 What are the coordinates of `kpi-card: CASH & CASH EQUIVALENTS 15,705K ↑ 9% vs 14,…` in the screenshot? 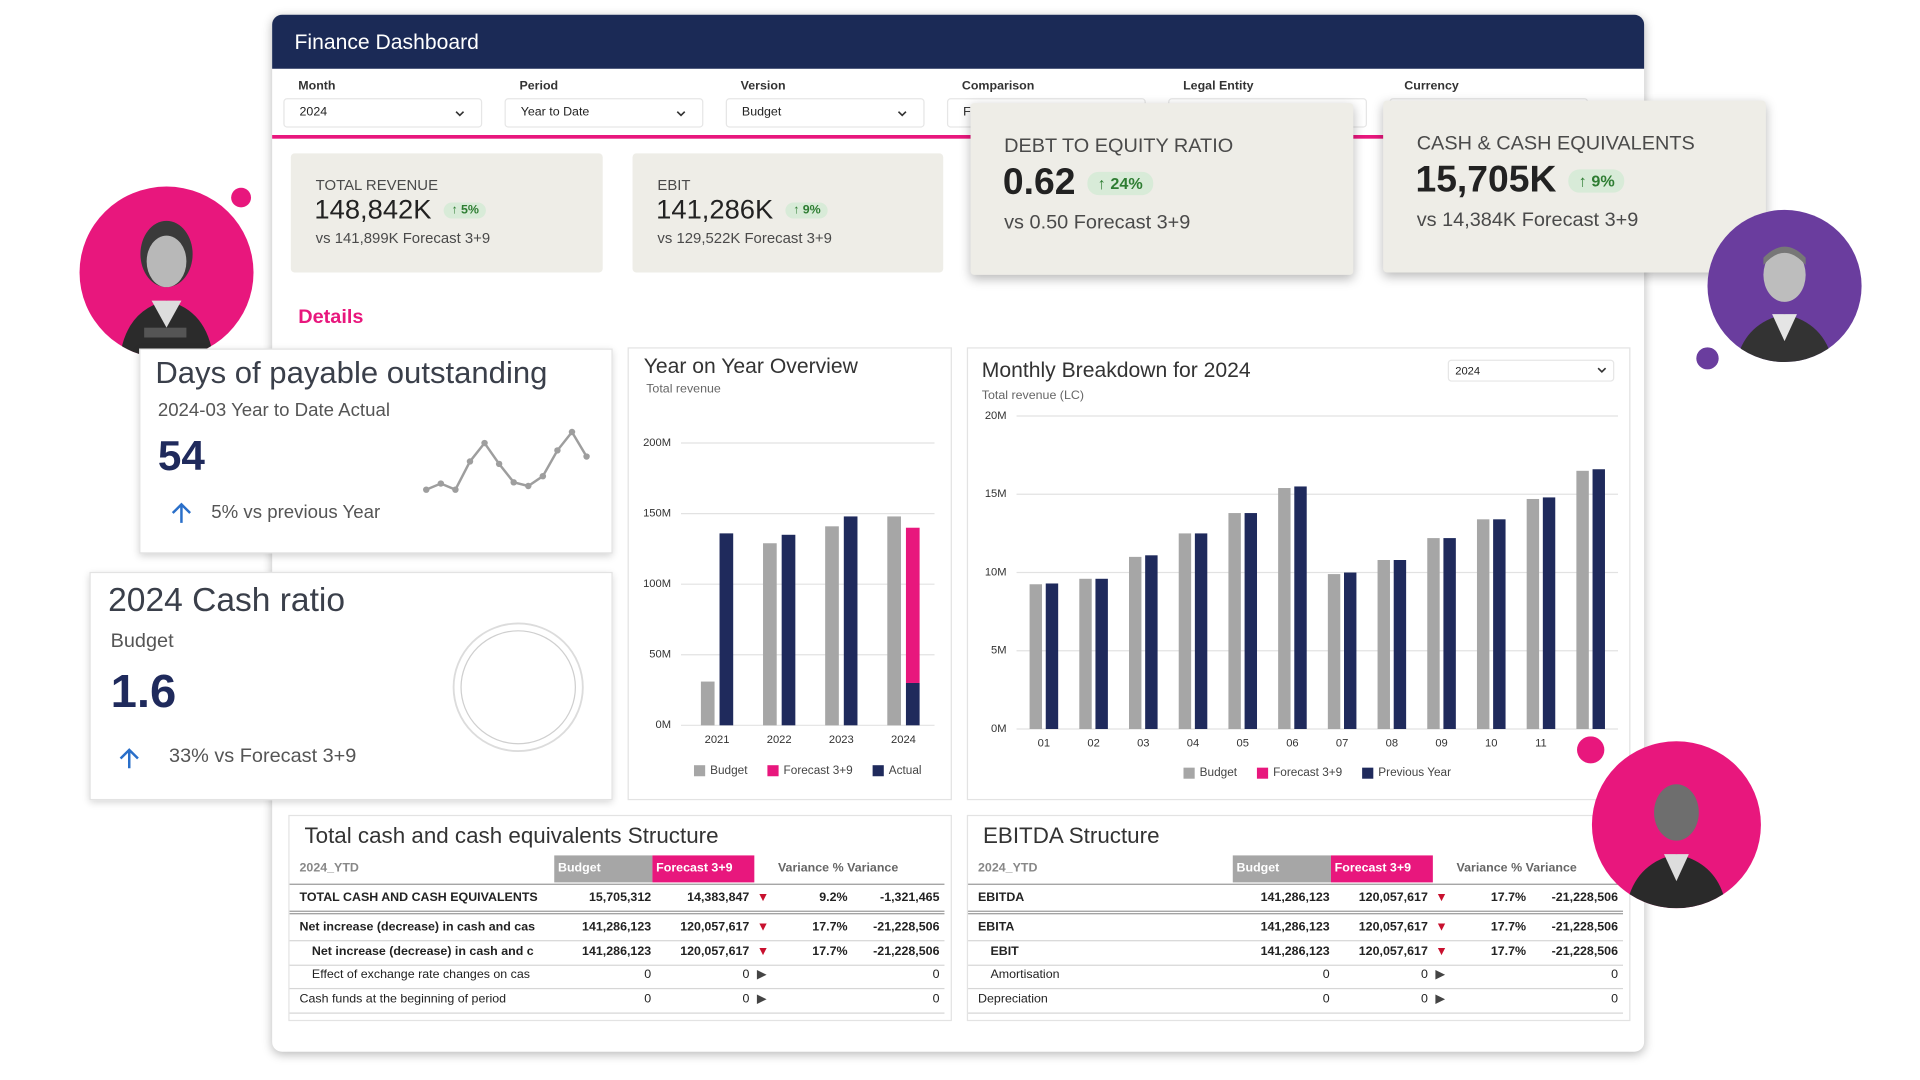 It's located at (1574, 186).